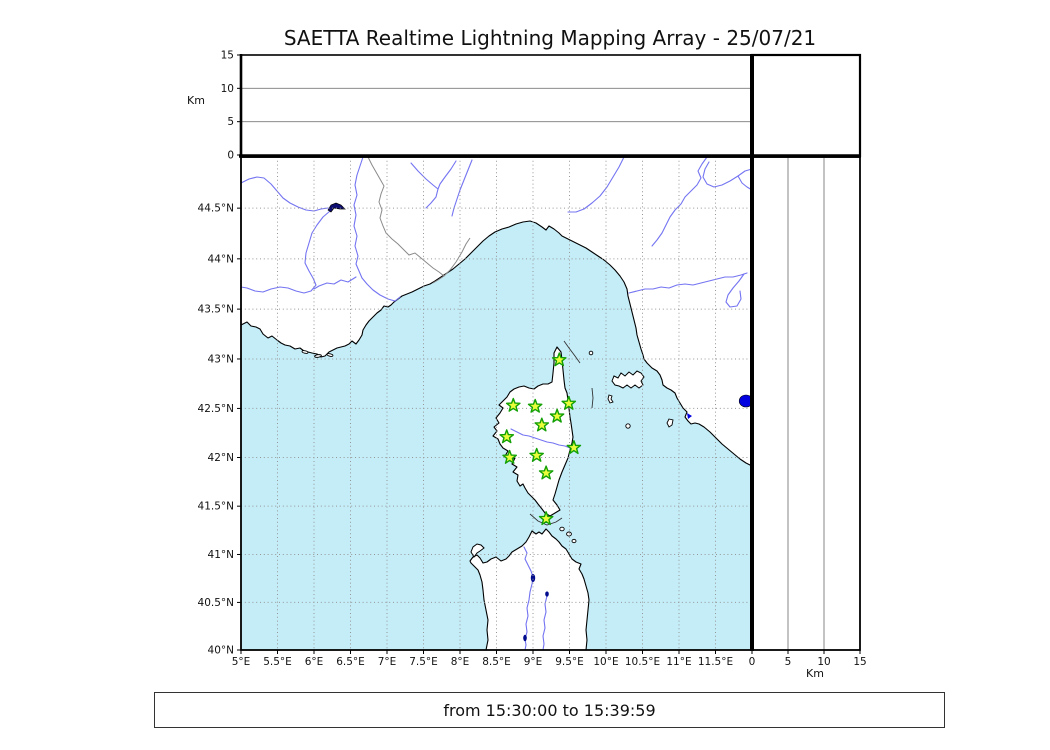 This screenshot has width=1050, height=750. What do you see at coordinates (277, 662) in the screenshot?
I see `lon-tick-label: 5.5°E` at bounding box center [277, 662].